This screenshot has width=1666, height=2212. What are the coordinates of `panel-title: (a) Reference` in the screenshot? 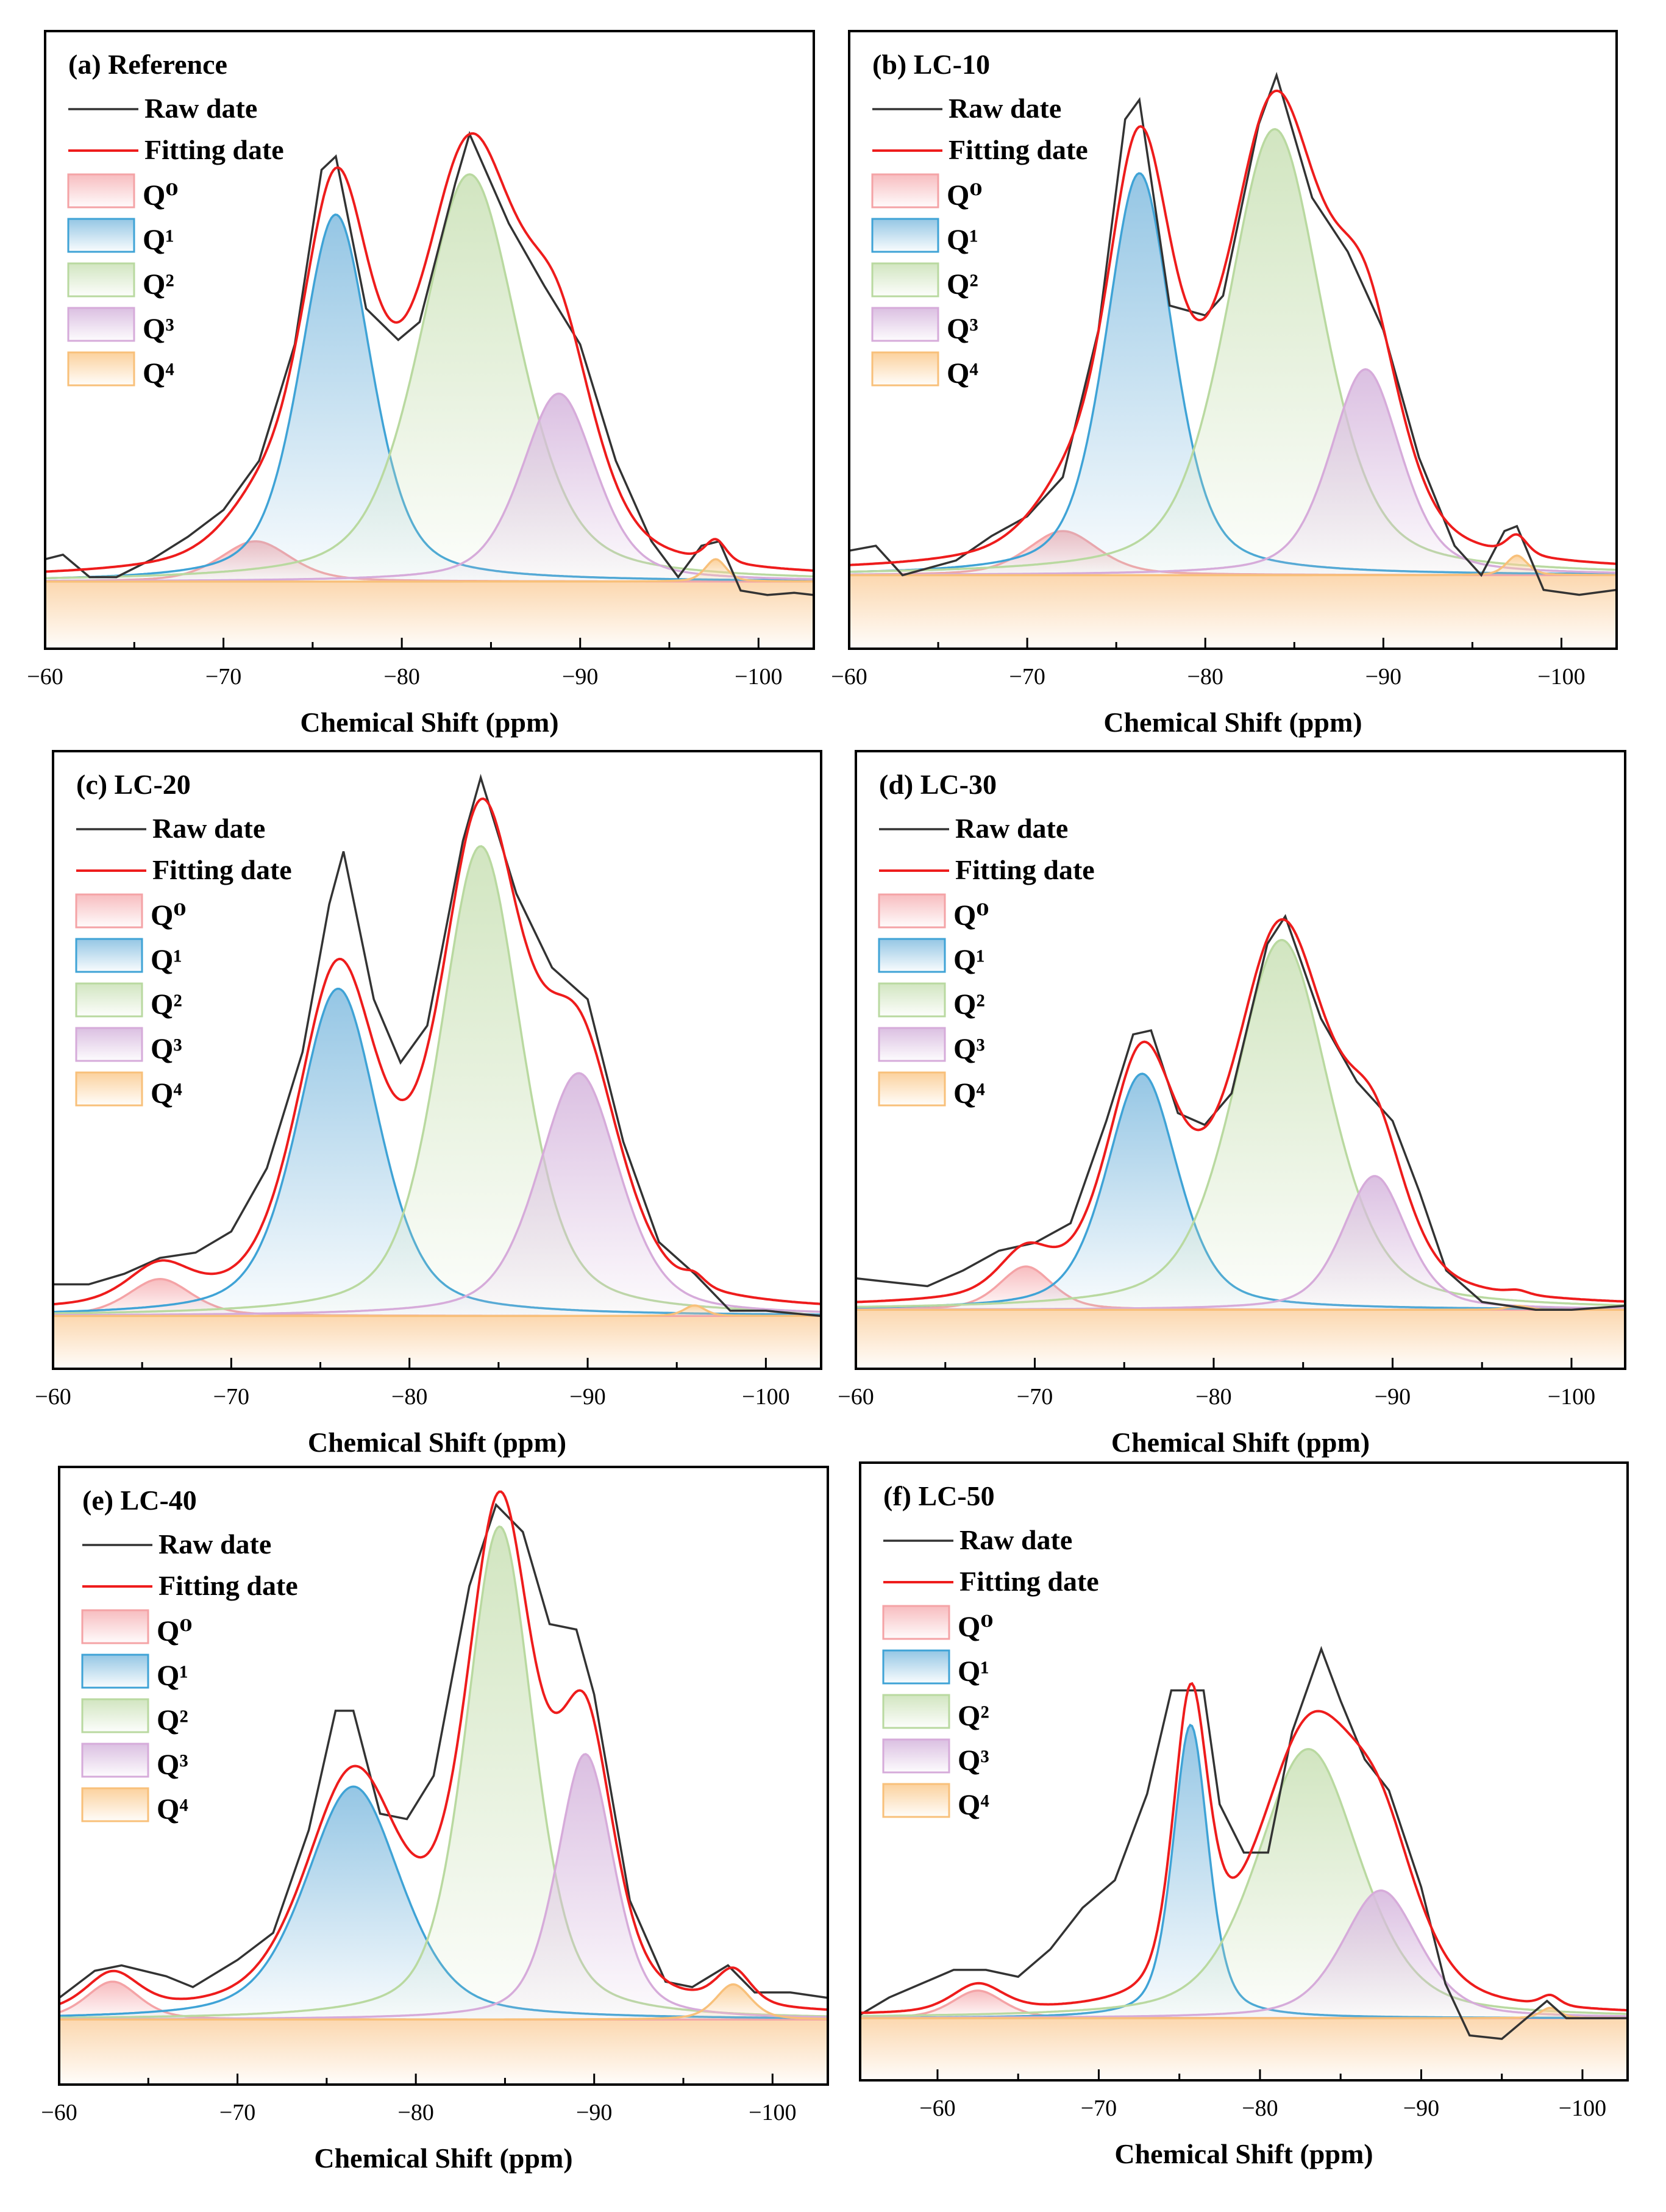 It's located at (147, 64).